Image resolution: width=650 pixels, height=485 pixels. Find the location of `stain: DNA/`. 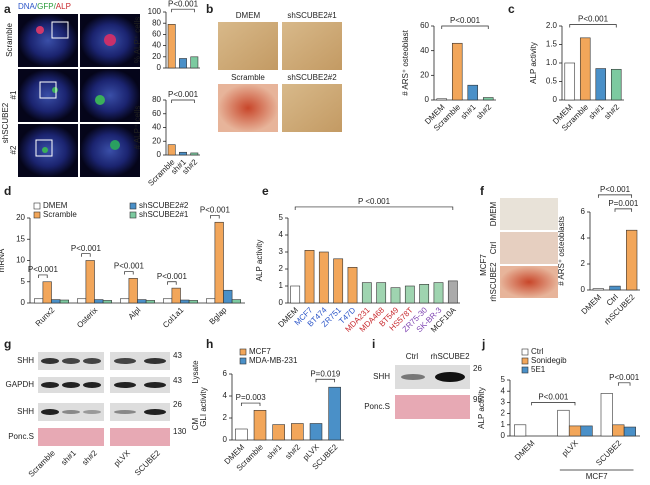

stain: DNA/ is located at coordinates (28, 6).